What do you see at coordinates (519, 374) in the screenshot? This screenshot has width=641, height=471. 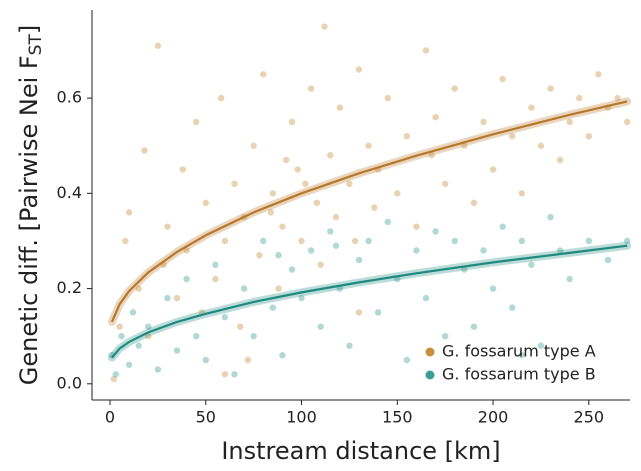 I see `legend-label: G. fossarum type B` at bounding box center [519, 374].